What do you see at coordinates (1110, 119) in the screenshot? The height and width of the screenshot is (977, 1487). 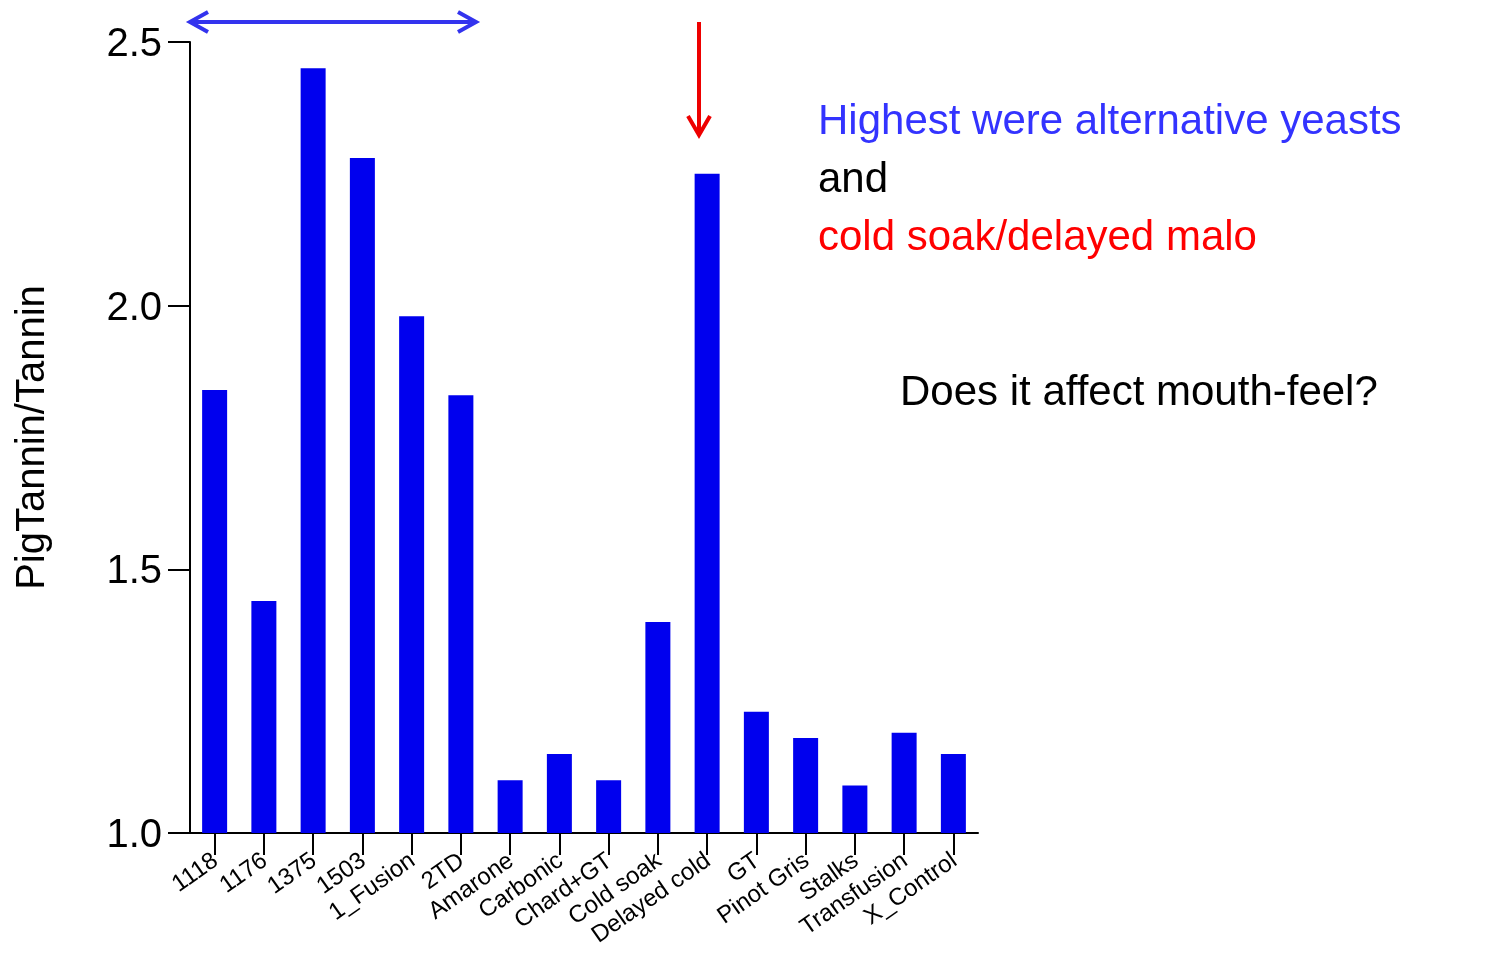 I see `annotation: Highest were alternative yeasts` at bounding box center [1110, 119].